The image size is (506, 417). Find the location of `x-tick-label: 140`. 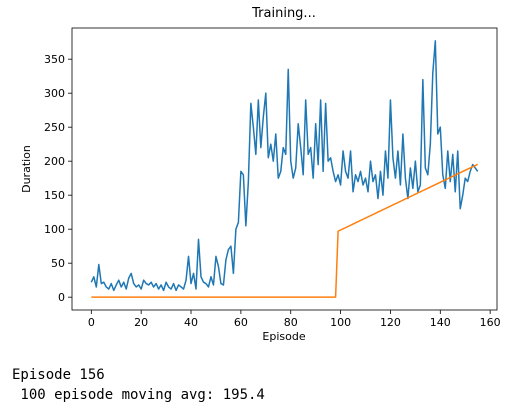

x-tick-label: 140 is located at coordinates (440, 322).